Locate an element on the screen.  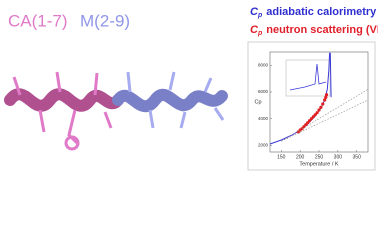
y-tick-label: 4000 is located at coordinates (263, 118).